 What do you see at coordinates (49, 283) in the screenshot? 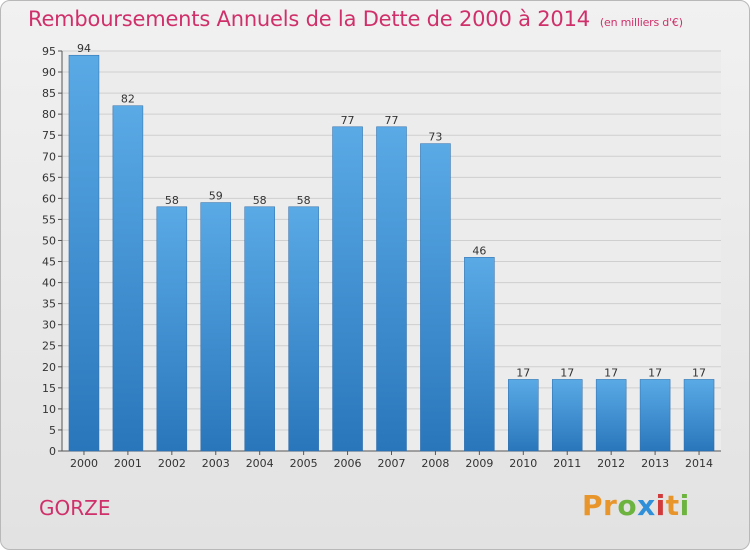
I see `y-tick-label: 40` at bounding box center [49, 283].